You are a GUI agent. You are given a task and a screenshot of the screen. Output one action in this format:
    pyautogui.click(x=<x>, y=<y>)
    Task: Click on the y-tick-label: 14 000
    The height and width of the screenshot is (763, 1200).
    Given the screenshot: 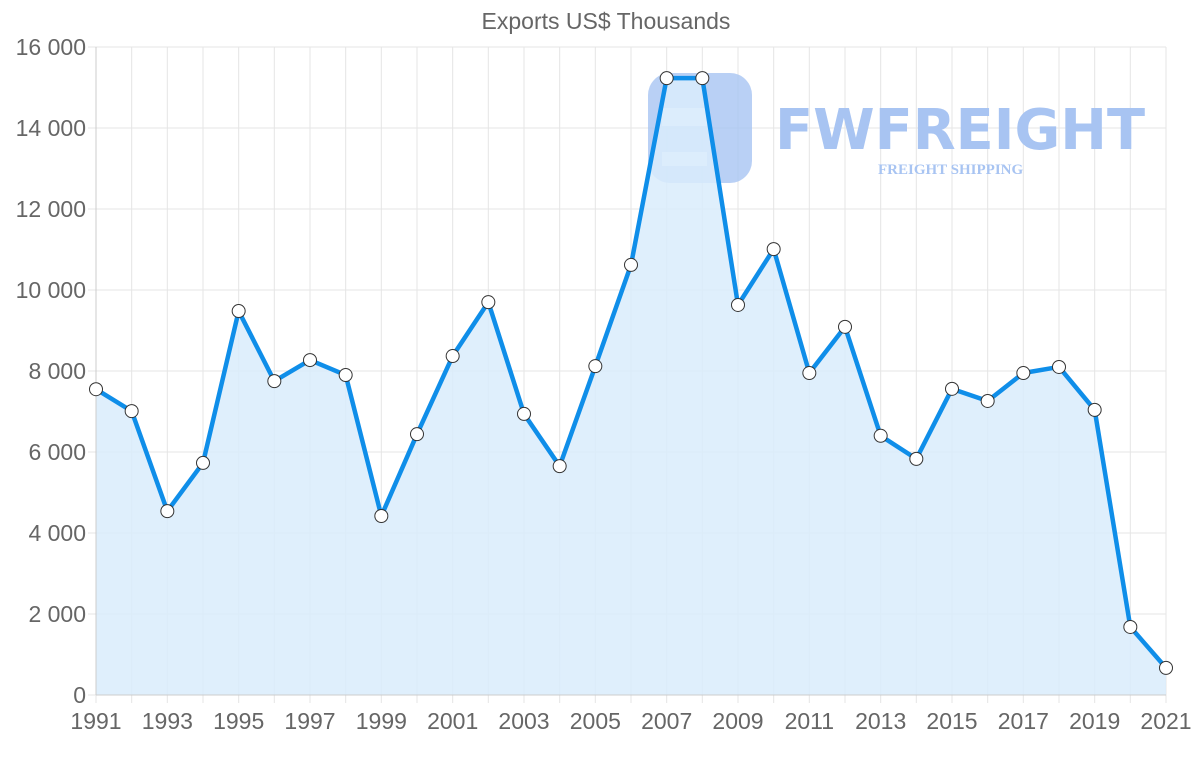 What is the action you would take?
    pyautogui.click(x=51, y=128)
    